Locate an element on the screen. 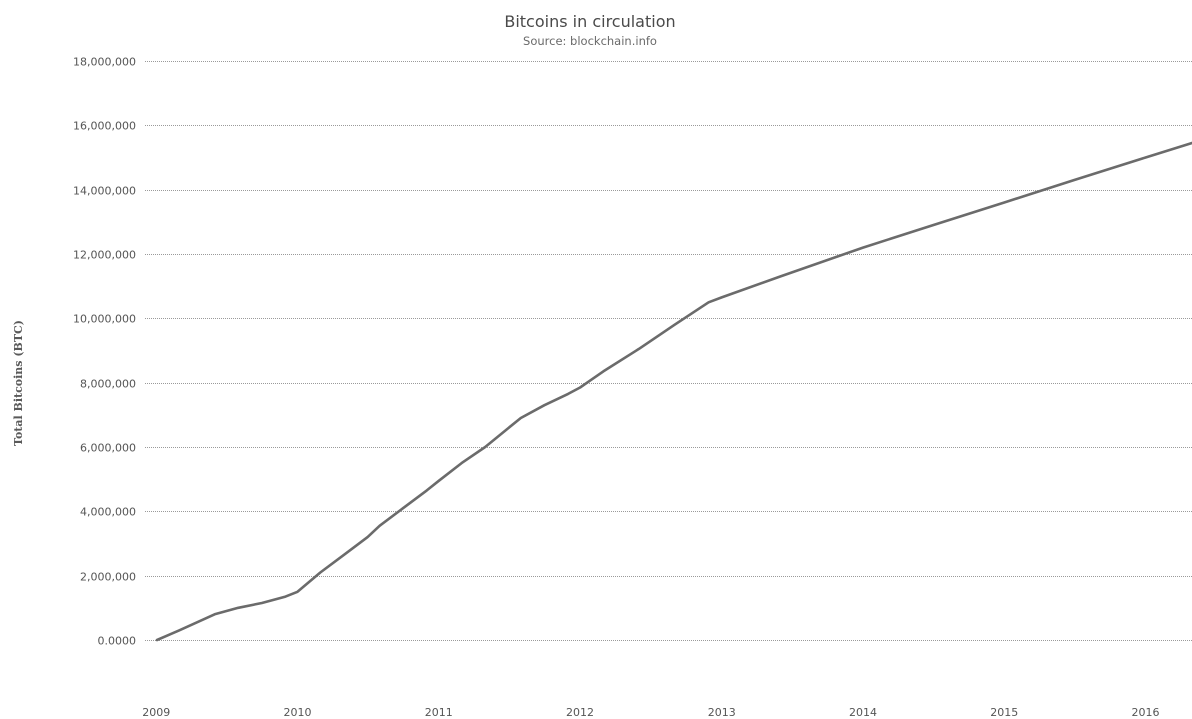 The width and height of the screenshot is (1192, 719). chart-subtitle: Source: blockchain.info is located at coordinates (590, 41).